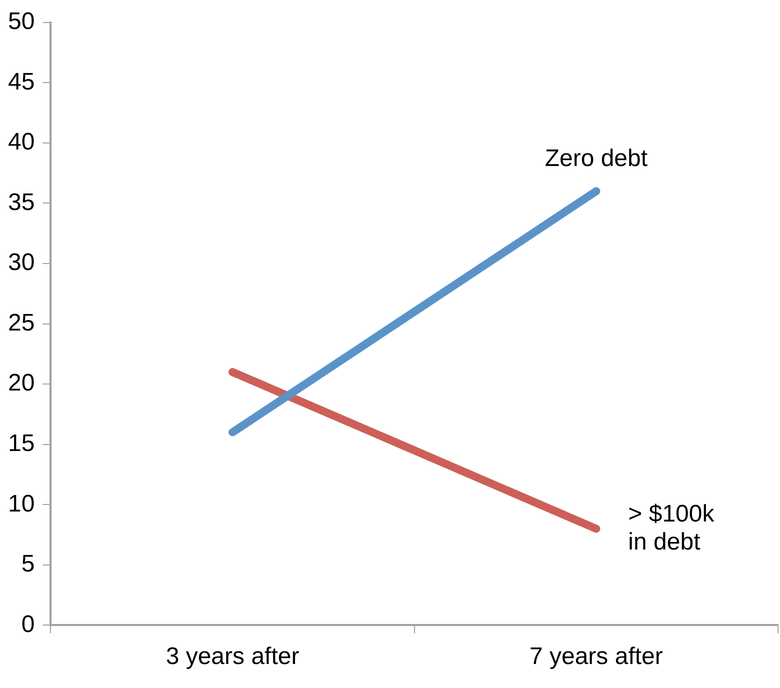 Image resolution: width=780 pixels, height=688 pixels. What do you see at coordinates (21, 142) in the screenshot?
I see `y-tick-label: 40` at bounding box center [21, 142].